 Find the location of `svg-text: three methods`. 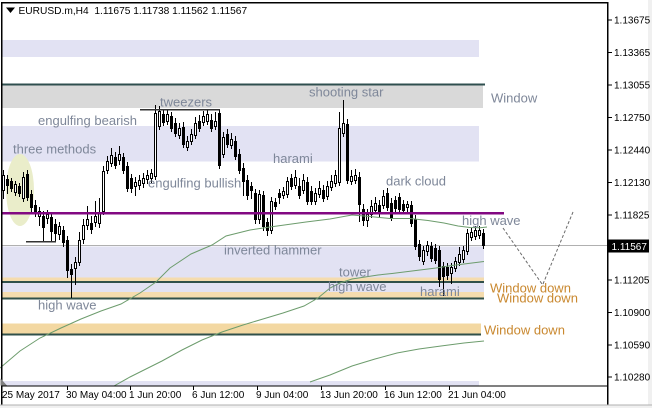

svg-text: three methods is located at coordinates (55, 149).